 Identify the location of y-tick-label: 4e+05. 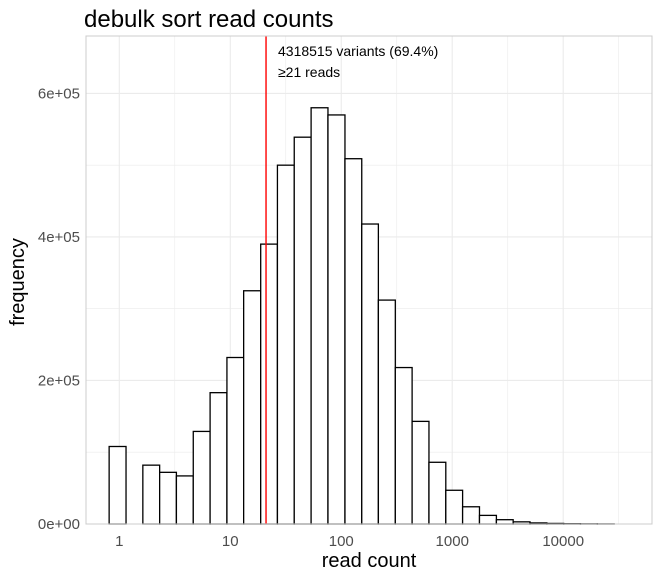
(59, 237).